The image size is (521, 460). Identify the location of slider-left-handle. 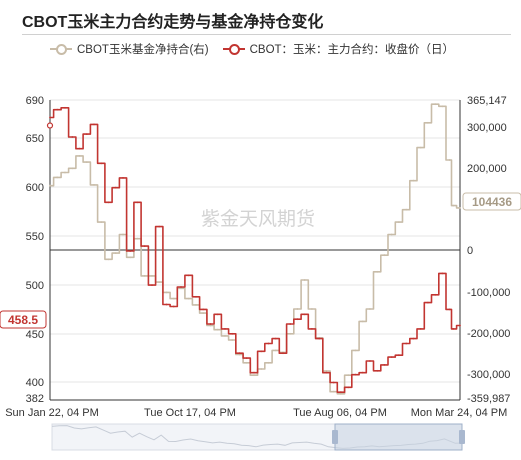
(335, 437).